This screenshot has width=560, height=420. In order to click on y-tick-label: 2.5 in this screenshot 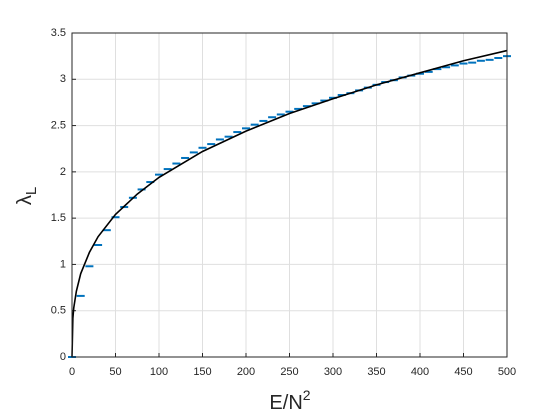, I will do `click(58, 125)`.